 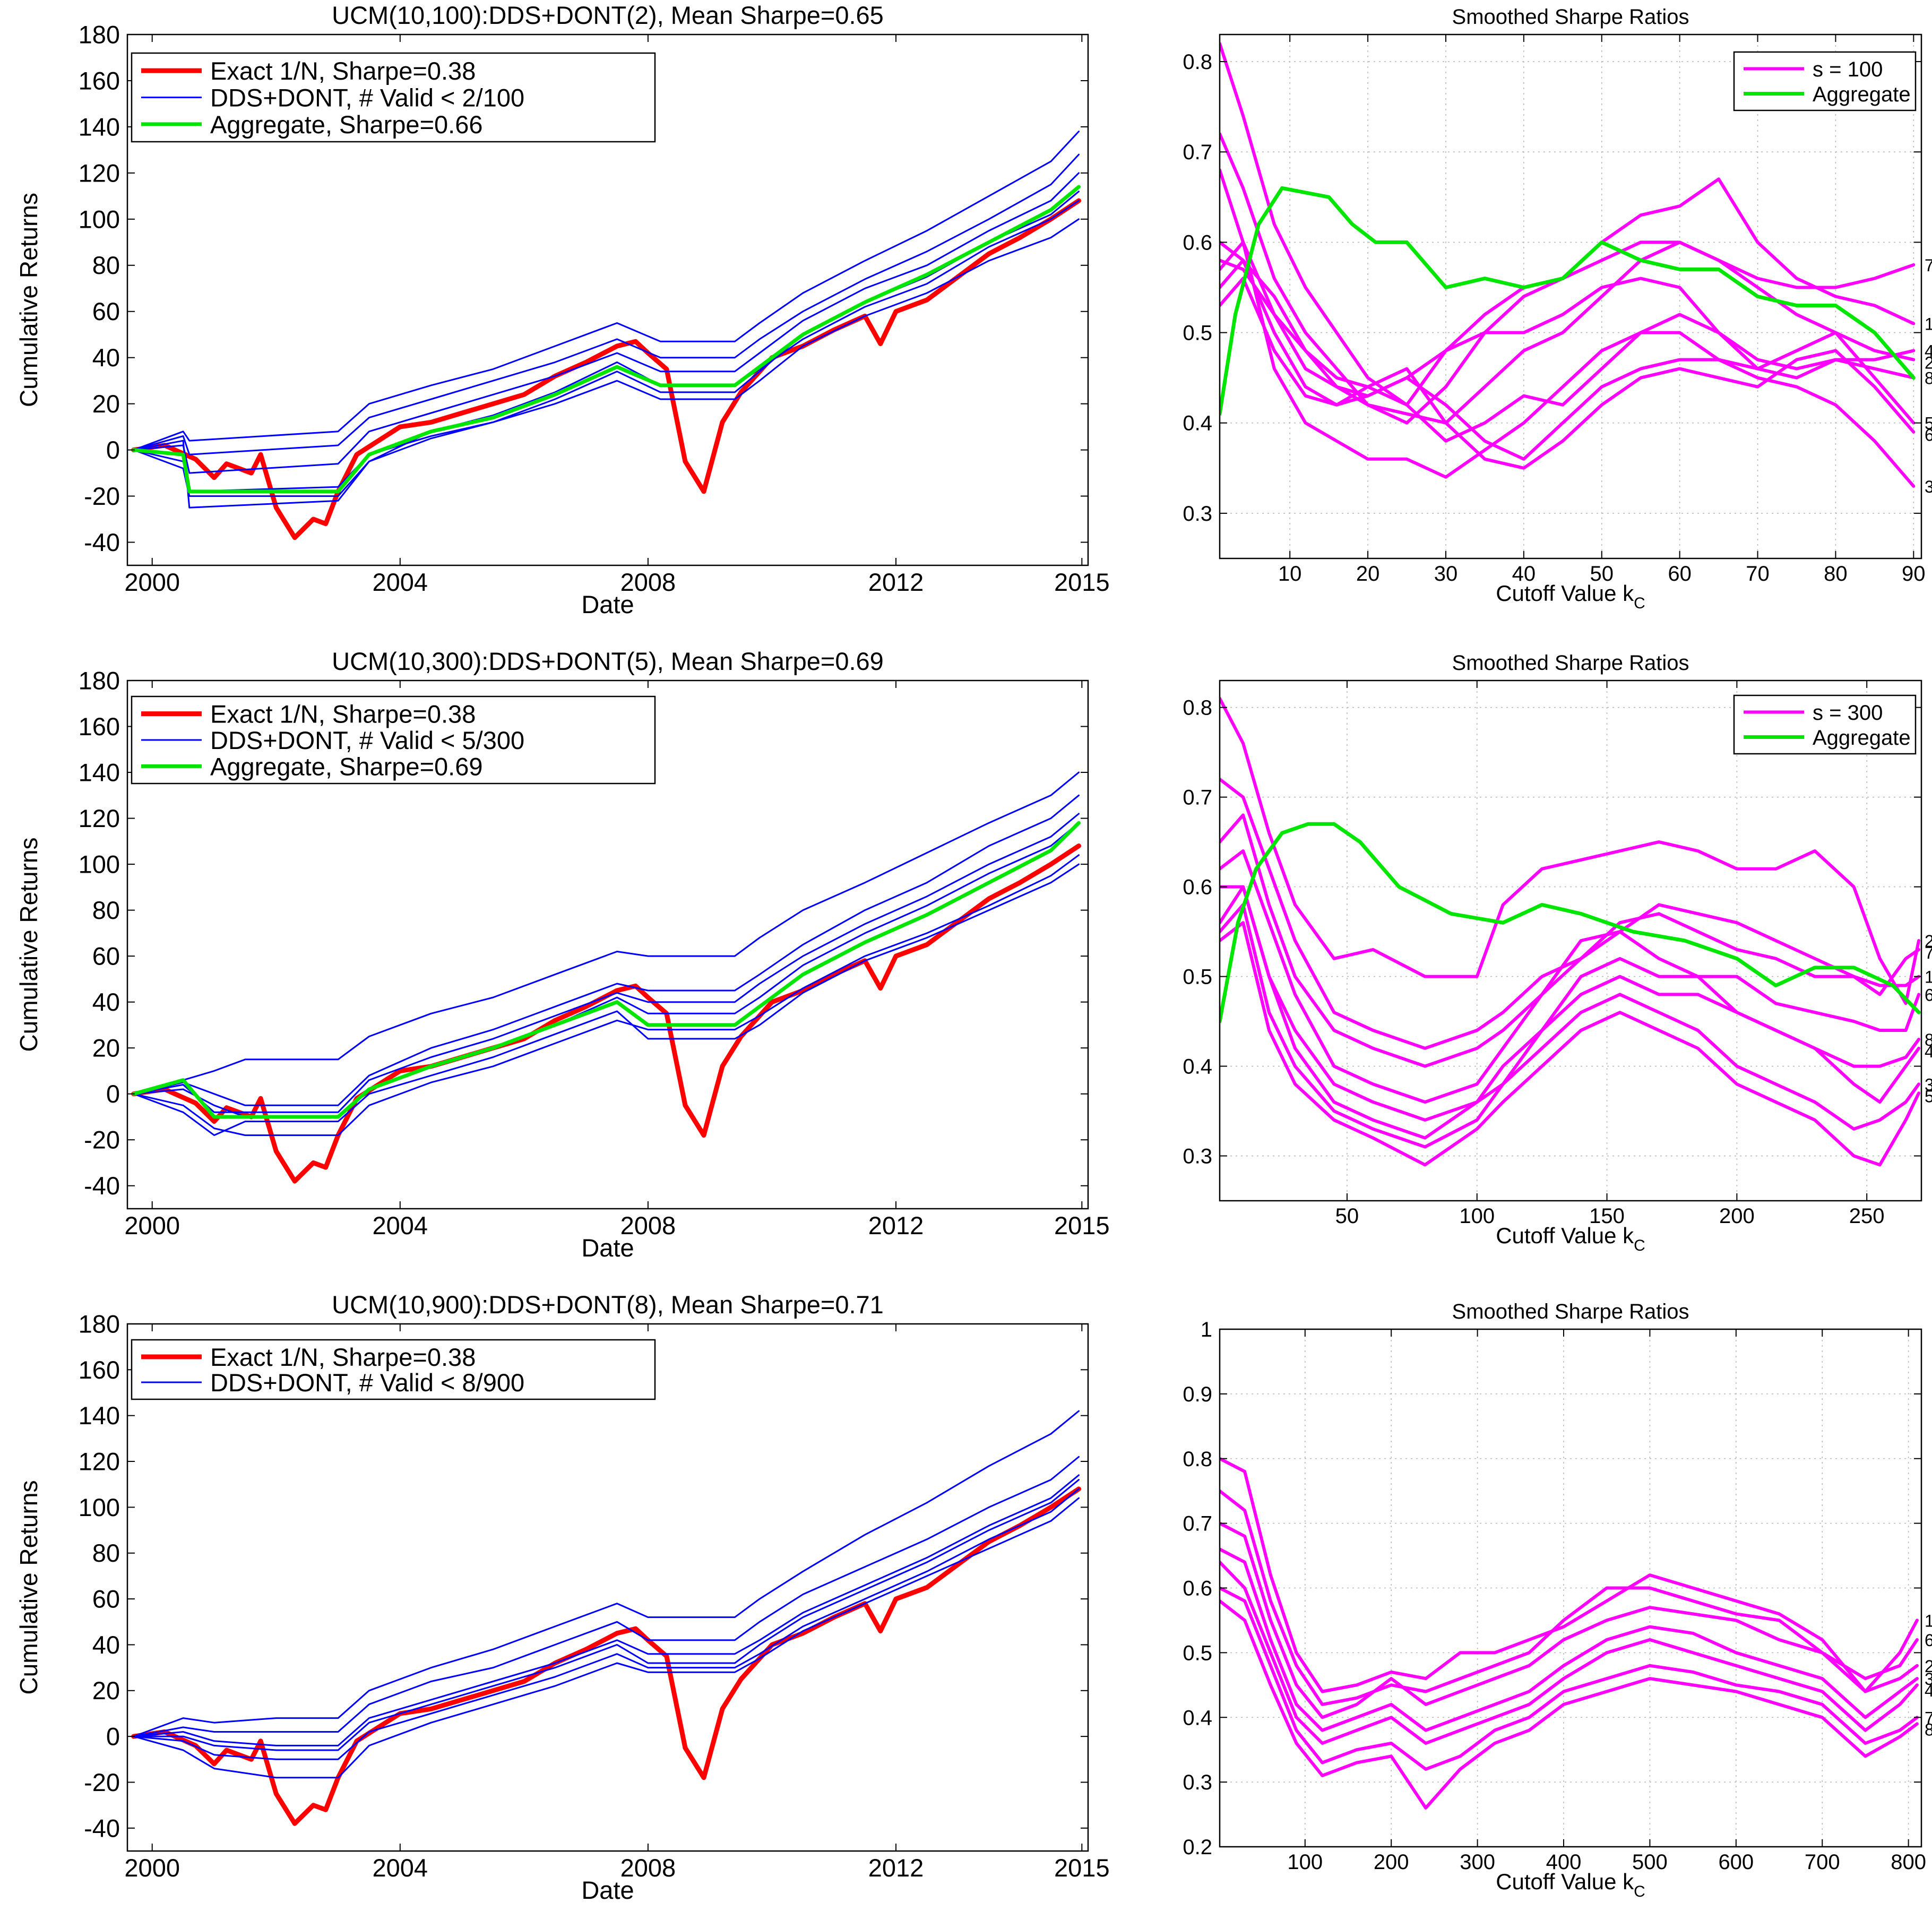 I want to click on x-tick-label: 80, so click(x=1836, y=574).